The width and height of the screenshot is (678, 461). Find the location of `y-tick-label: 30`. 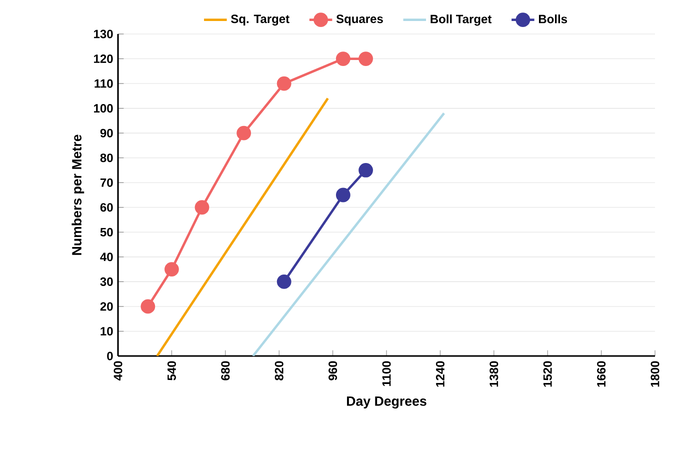

y-tick-label: 30 is located at coordinates (106, 281).